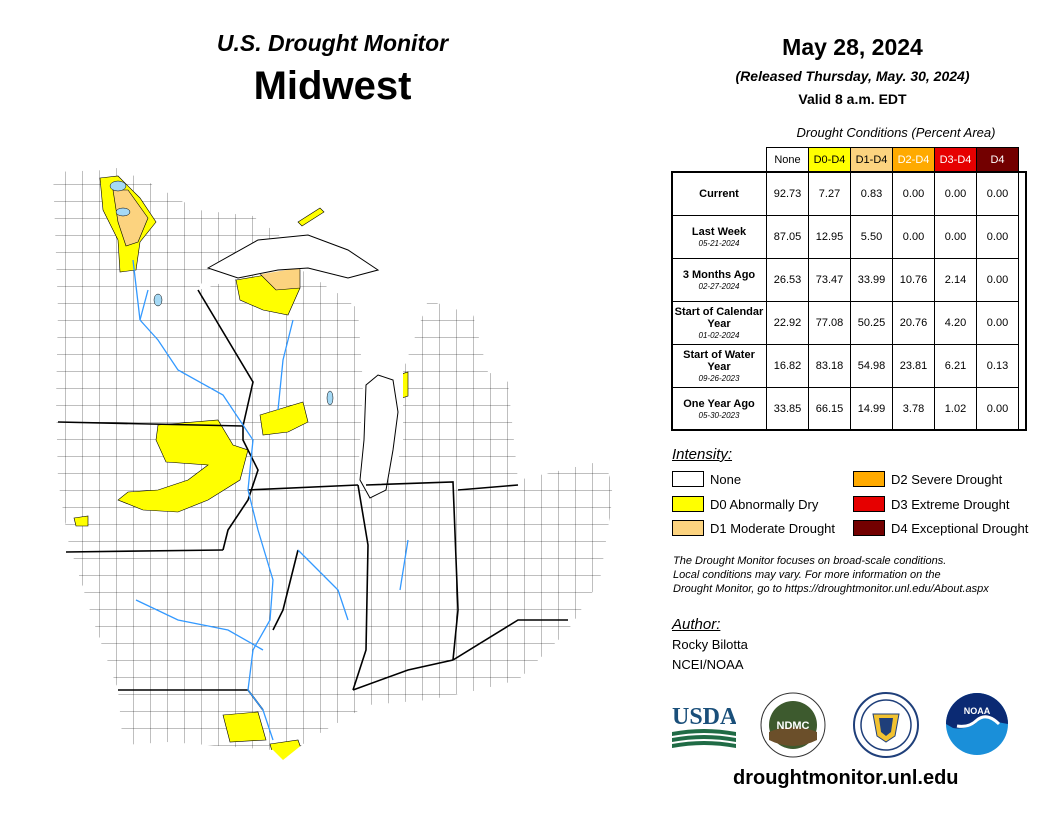 This screenshot has width=1056, height=816. I want to click on d0-area-iowa-west, so click(81, 521).